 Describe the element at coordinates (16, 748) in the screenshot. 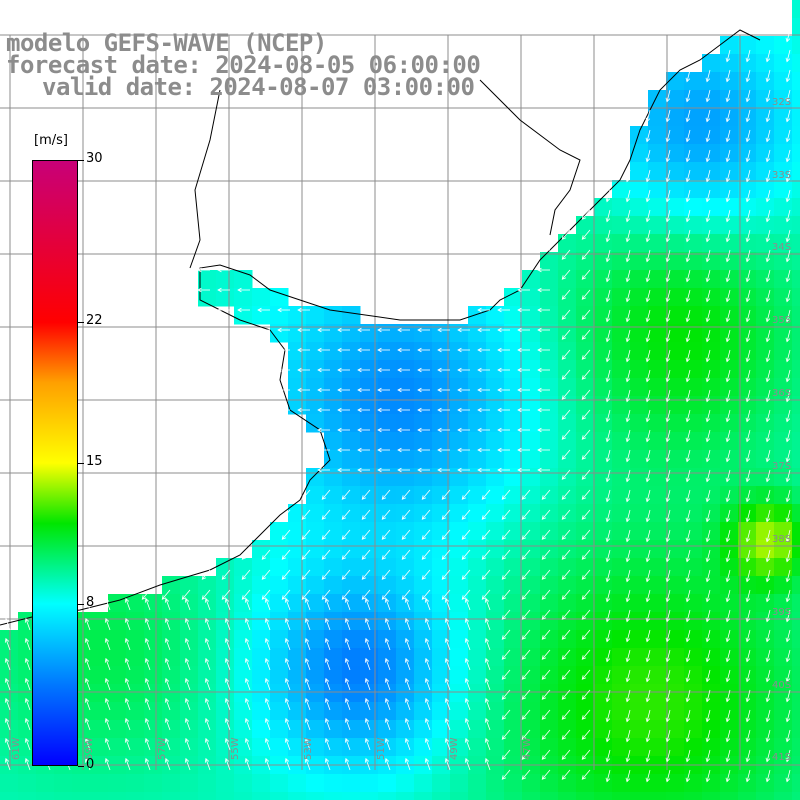

I see `lon-label: 61W` at that location.